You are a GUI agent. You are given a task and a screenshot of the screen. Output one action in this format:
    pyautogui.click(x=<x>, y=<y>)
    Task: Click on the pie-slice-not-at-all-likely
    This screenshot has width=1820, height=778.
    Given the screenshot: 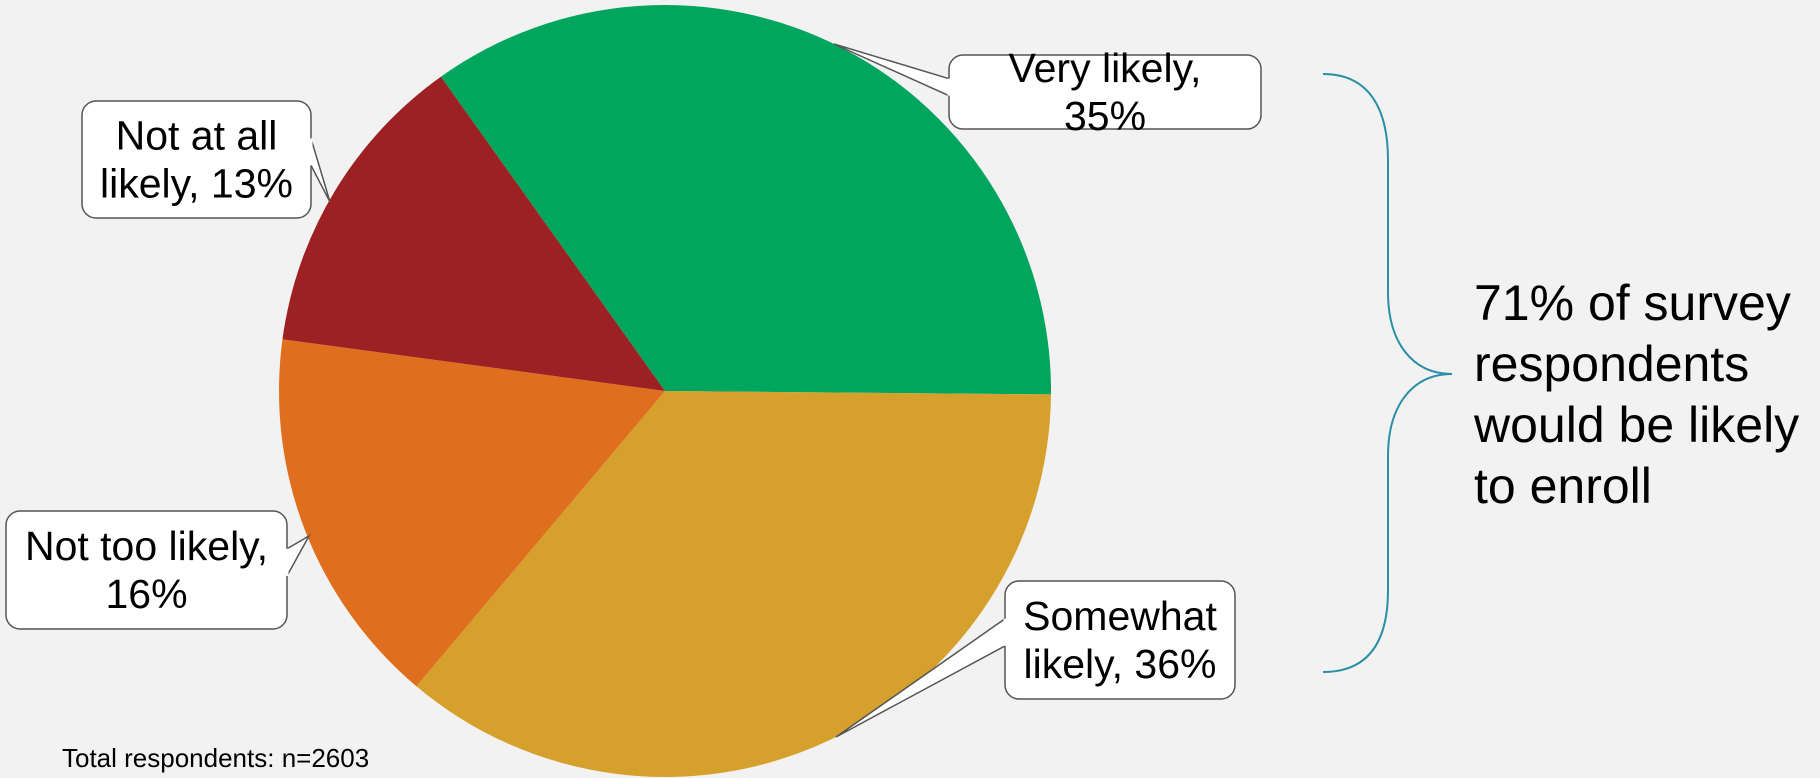 What is the action you would take?
    pyautogui.click(x=473, y=234)
    